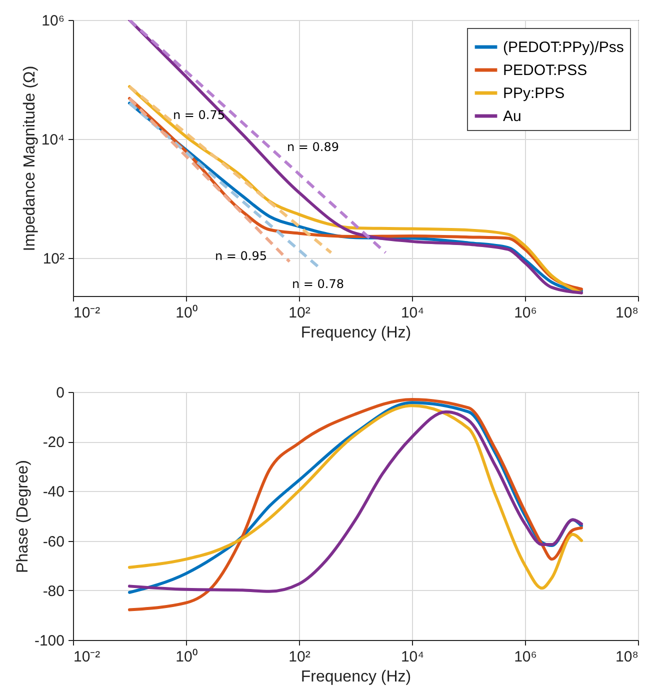 The height and width of the screenshot is (697, 652). Describe the element at coordinates (534, 93) in the screenshot. I see `legend-label: PPy:PPS` at that location.